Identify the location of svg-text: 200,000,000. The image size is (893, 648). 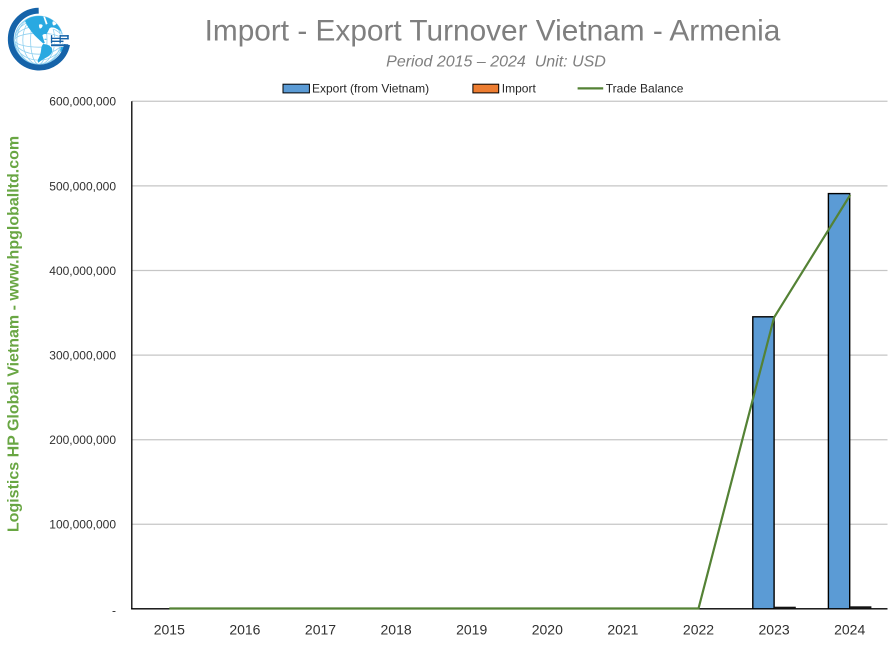
(82, 440).